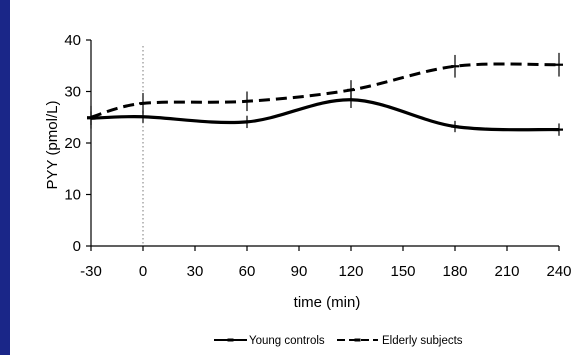 This screenshot has height=355, width=577. What do you see at coordinates (325, 115) in the screenshot?
I see `young-controls-series-line` at bounding box center [325, 115].